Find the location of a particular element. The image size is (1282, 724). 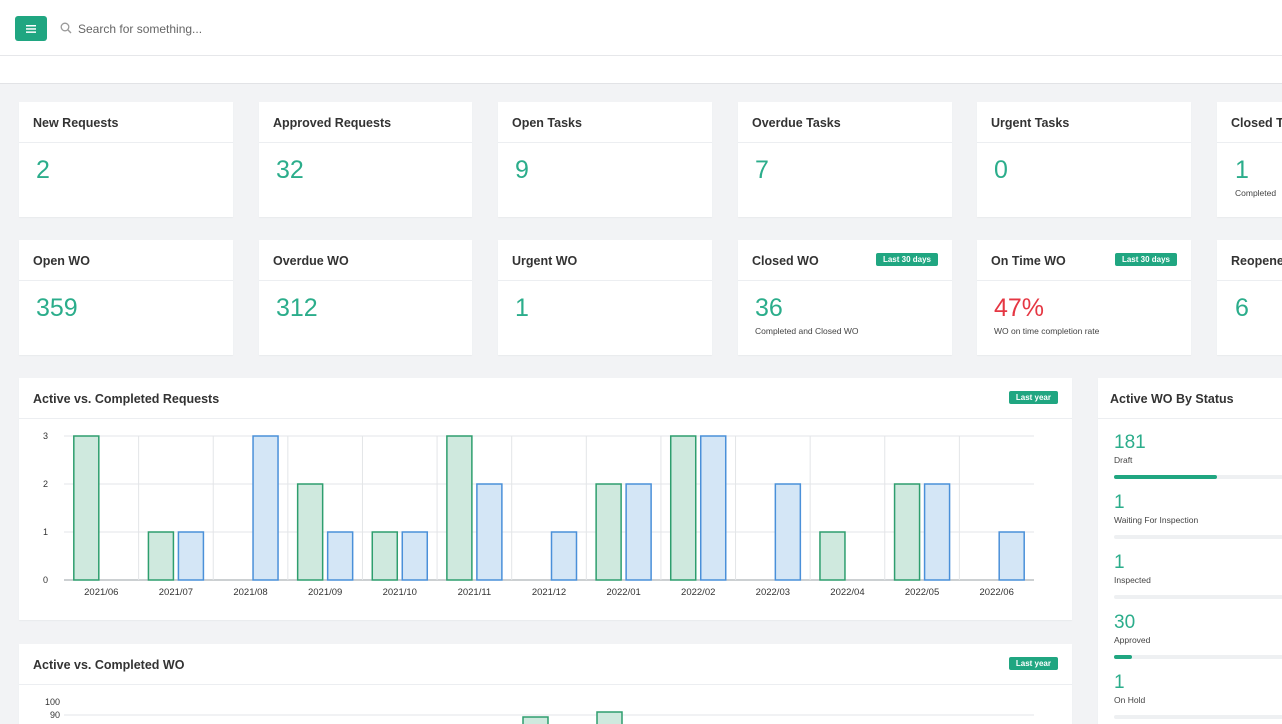

card-value: 32 is located at coordinates (290, 170).